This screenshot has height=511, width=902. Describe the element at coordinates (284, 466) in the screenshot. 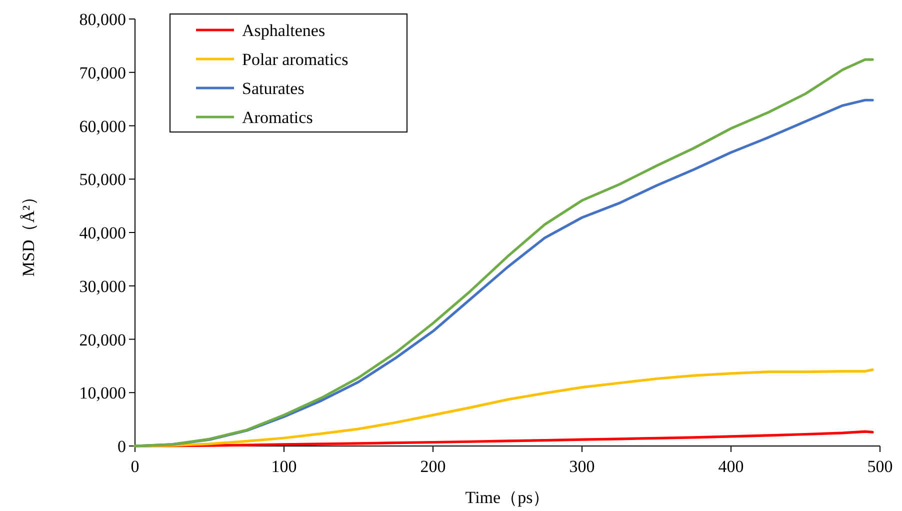

I see `x-tick-label: 100` at that location.